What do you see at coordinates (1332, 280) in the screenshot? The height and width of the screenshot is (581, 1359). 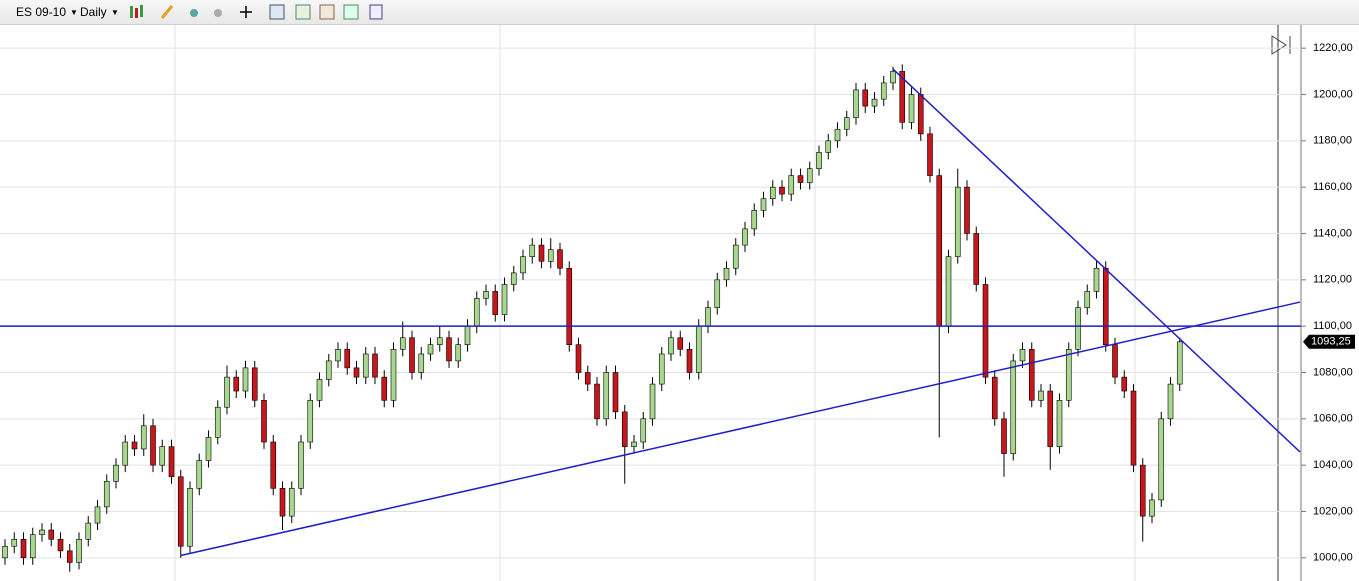 I see `y-tick-label: 1120,00` at bounding box center [1332, 280].